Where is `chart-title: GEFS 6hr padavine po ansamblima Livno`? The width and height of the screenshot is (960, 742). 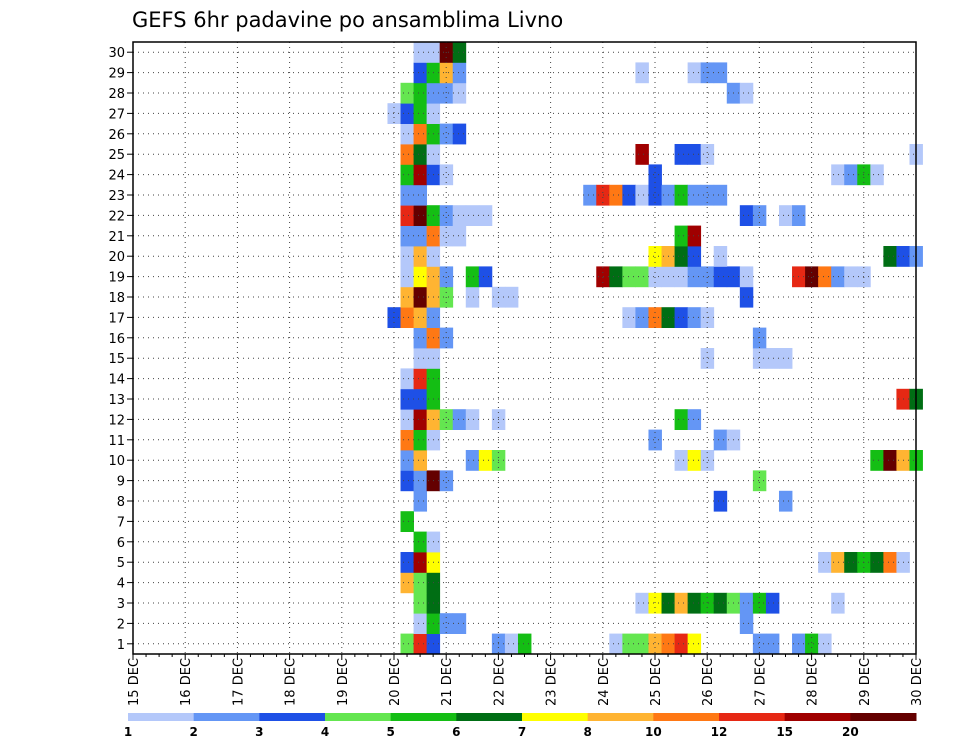 chart-title: GEFS 6hr padavine po ansamblima Livno is located at coordinates (347, 20).